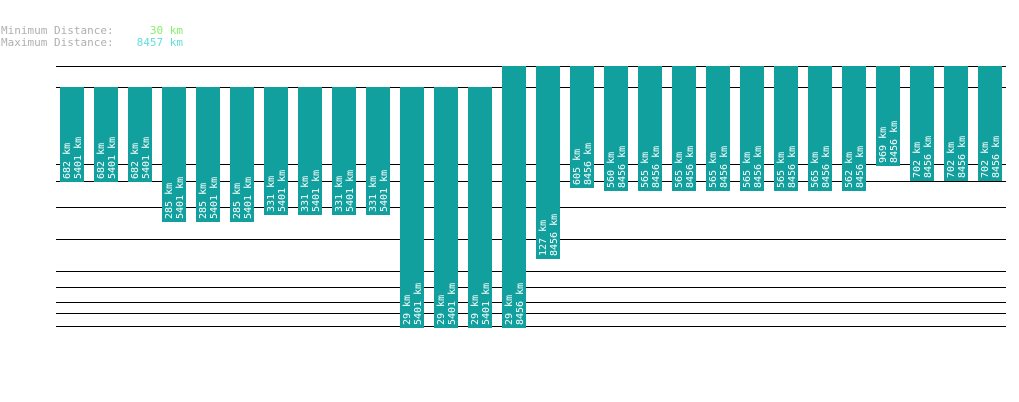  Describe the element at coordinates (166, 30) in the screenshot. I see `minimum-distance-value: 30 km` at that location.